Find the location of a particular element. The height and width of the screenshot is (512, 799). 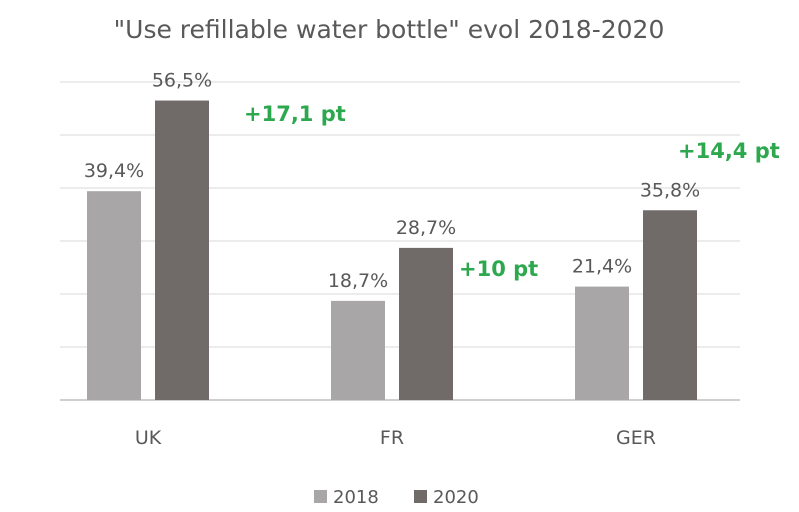

data-label-uk-2020: 56,5% is located at coordinates (182, 81).